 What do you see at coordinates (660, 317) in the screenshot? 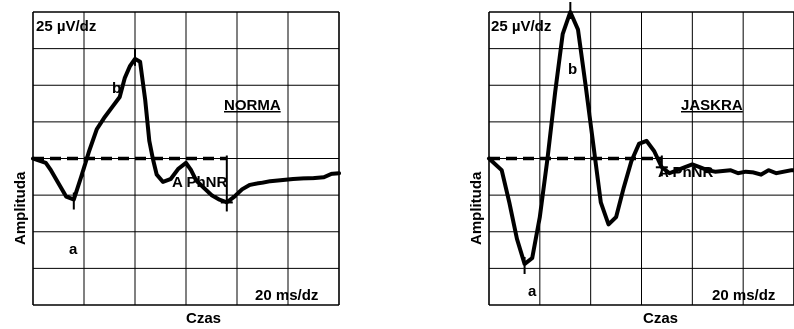
I see `x-axis-label-jaskra: Czas` at bounding box center [660, 317].